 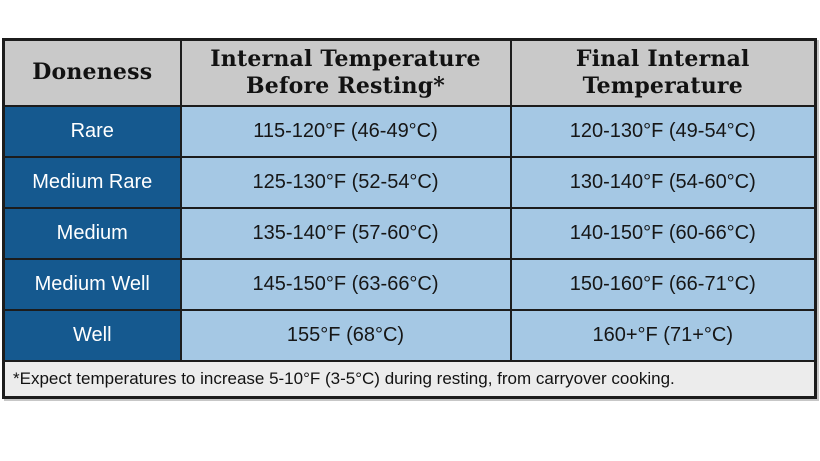 What do you see at coordinates (92, 233) in the screenshot?
I see `doneness-label: Medium` at bounding box center [92, 233].